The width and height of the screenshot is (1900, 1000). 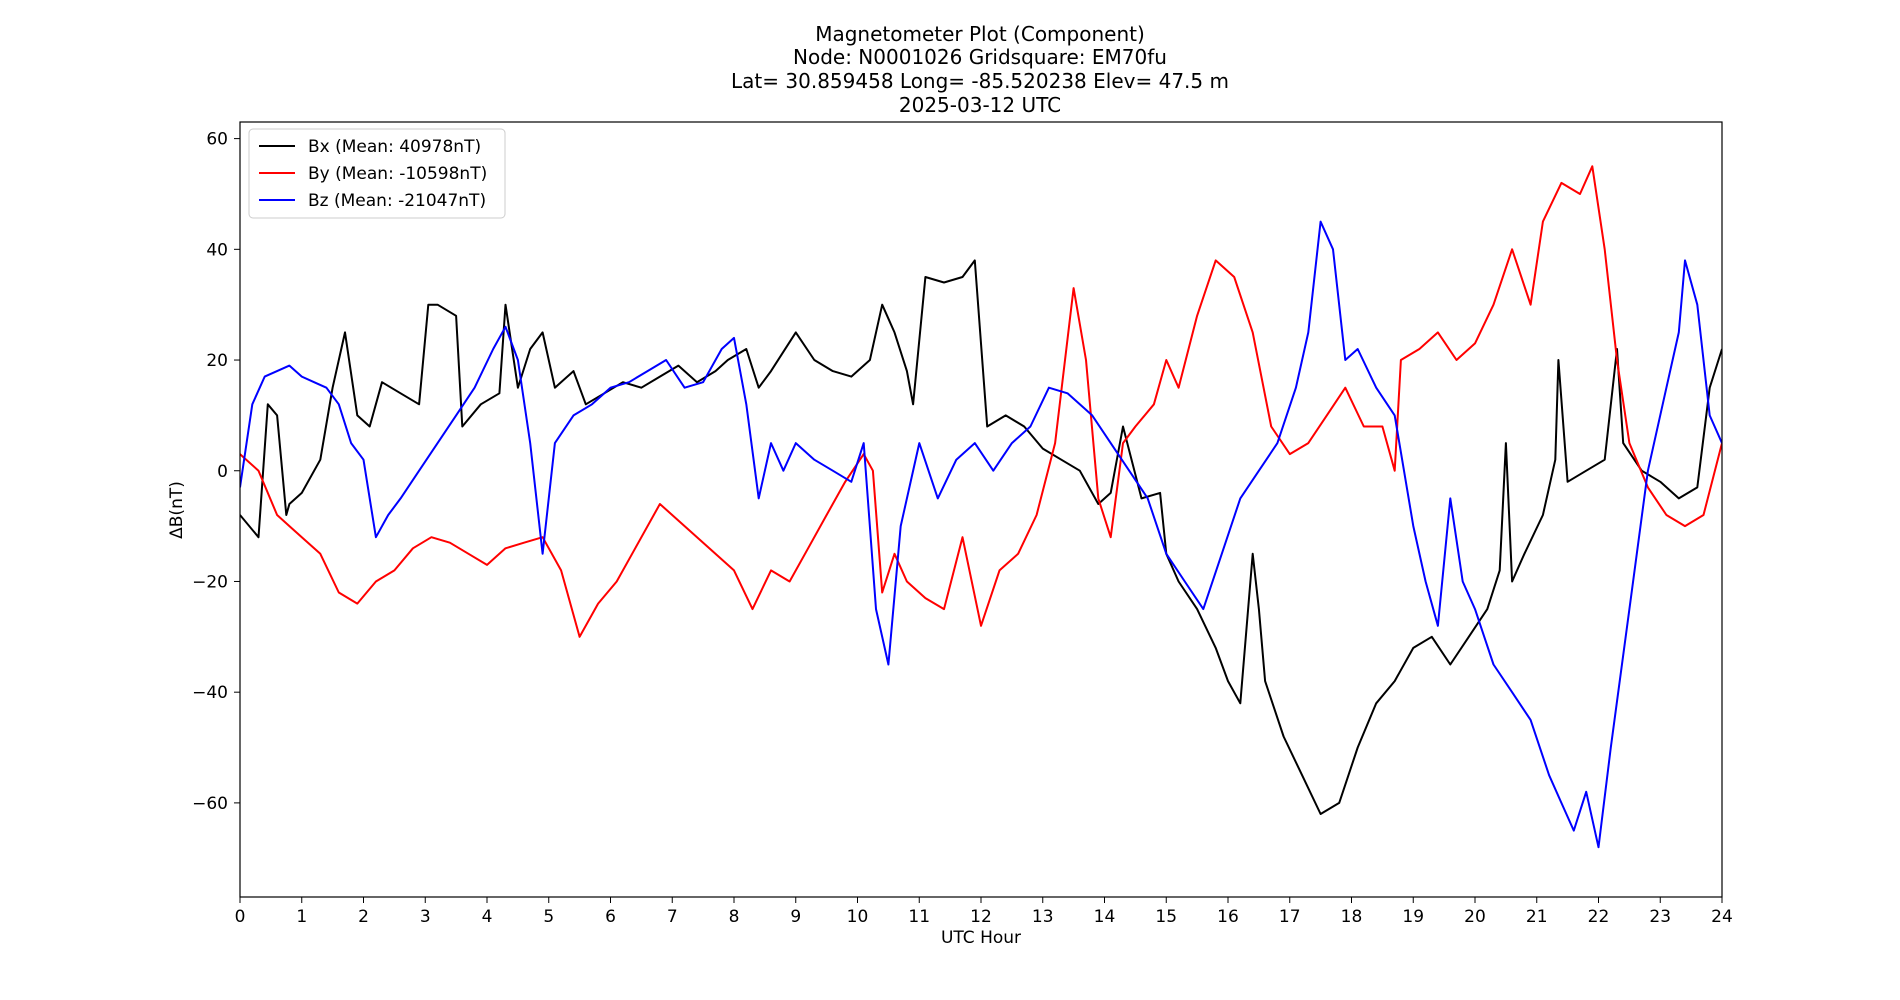 What do you see at coordinates (397, 201) in the screenshot?
I see `legend-label-2: Bz (Mean: -21047nT)` at bounding box center [397, 201].